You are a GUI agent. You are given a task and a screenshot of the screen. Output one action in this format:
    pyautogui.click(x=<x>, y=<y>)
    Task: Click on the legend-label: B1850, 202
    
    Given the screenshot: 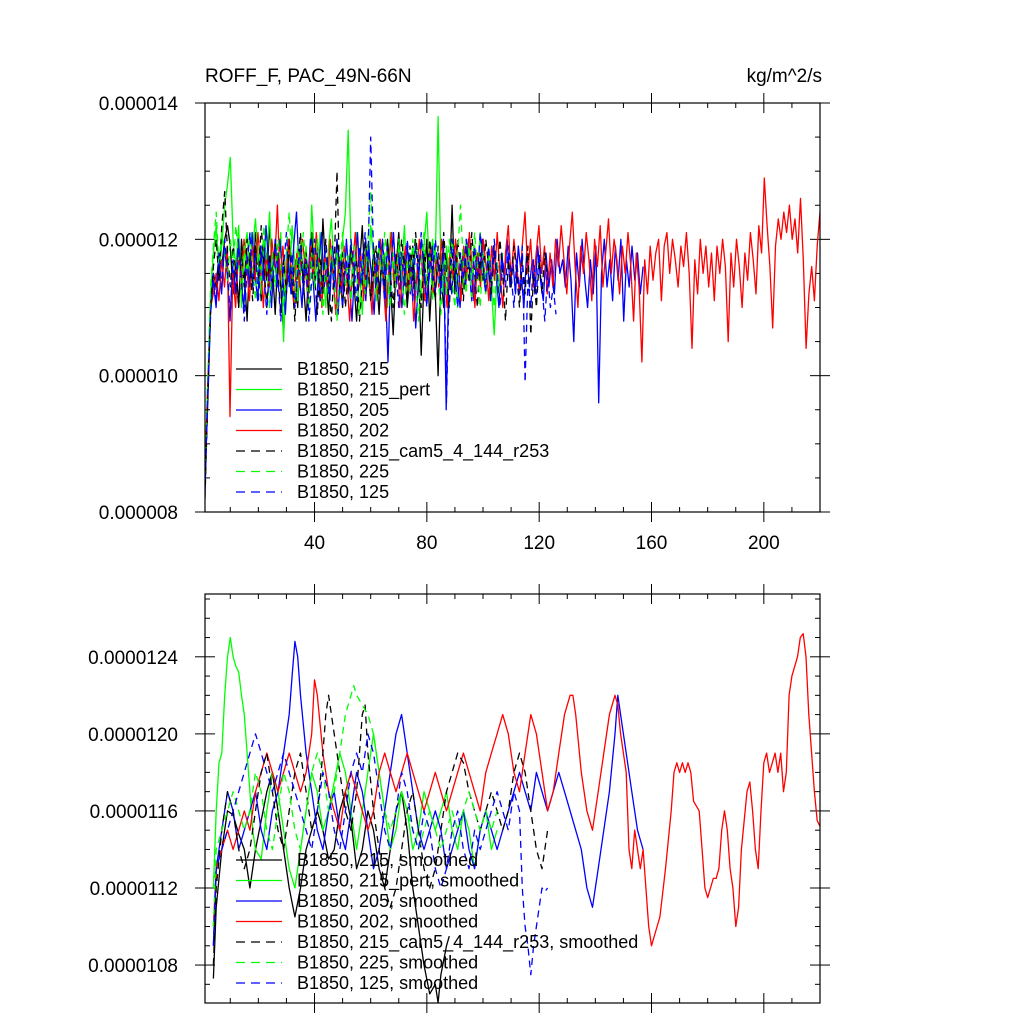 What is the action you would take?
    pyautogui.click(x=343, y=431)
    